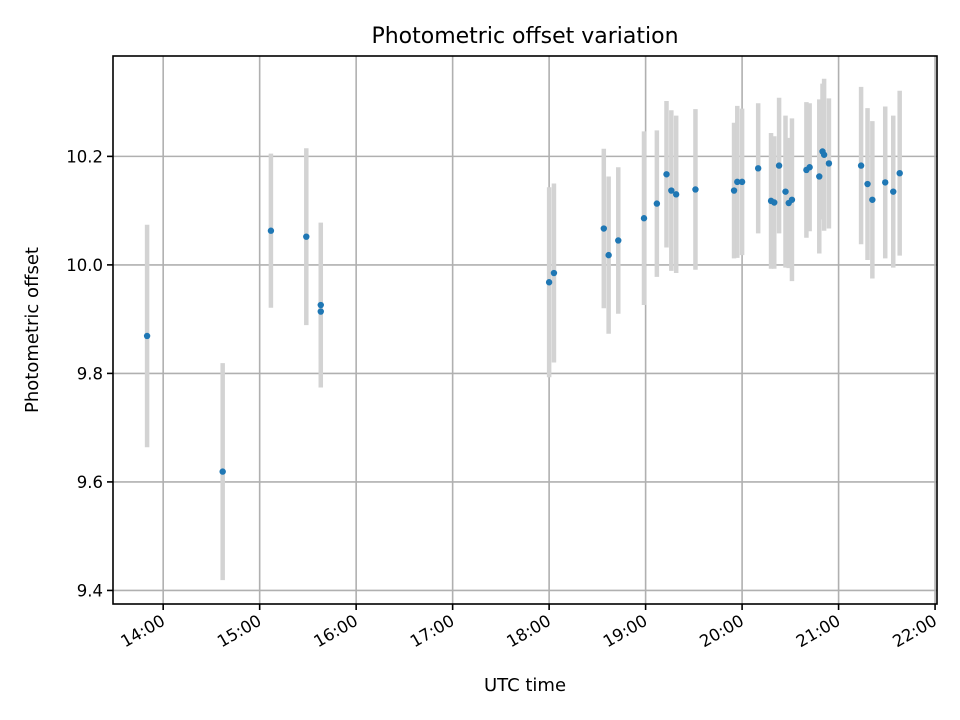 This screenshot has width=960, height=720. Describe the element at coordinates (84, 156) in the screenshot. I see `y-tick-label: 10.2` at that location.